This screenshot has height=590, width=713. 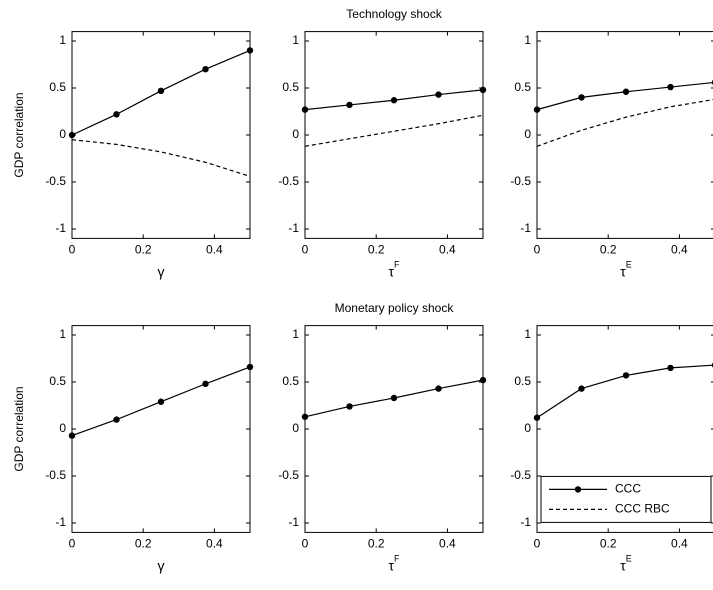 What do you see at coordinates (642, 509) in the screenshot?
I see `legend-label: CCC RBC` at bounding box center [642, 509].